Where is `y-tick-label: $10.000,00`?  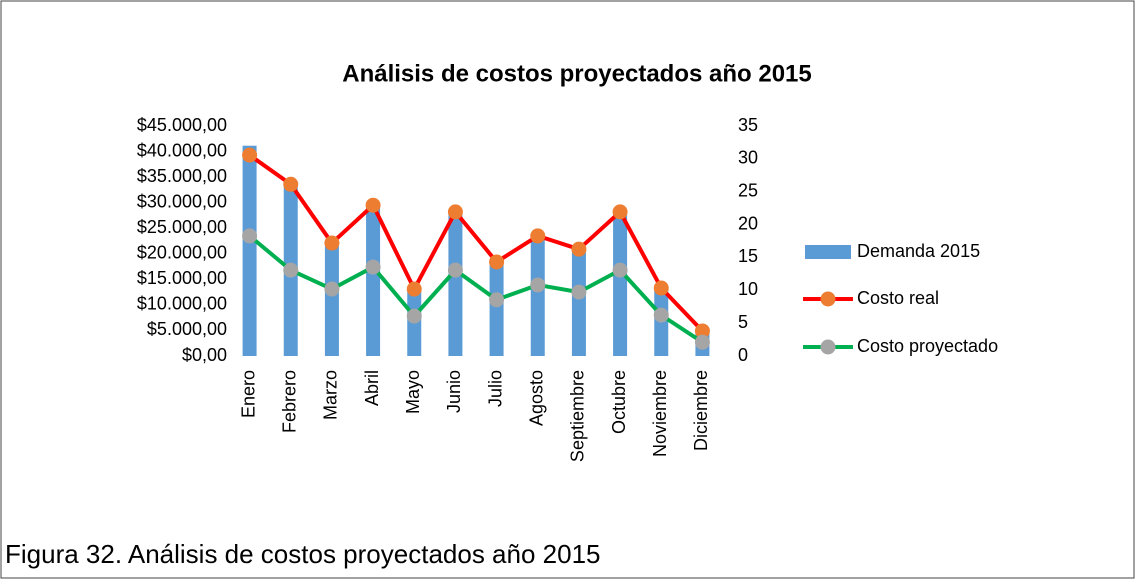
y-tick-label: $10.000,00 is located at coordinates (182, 304).